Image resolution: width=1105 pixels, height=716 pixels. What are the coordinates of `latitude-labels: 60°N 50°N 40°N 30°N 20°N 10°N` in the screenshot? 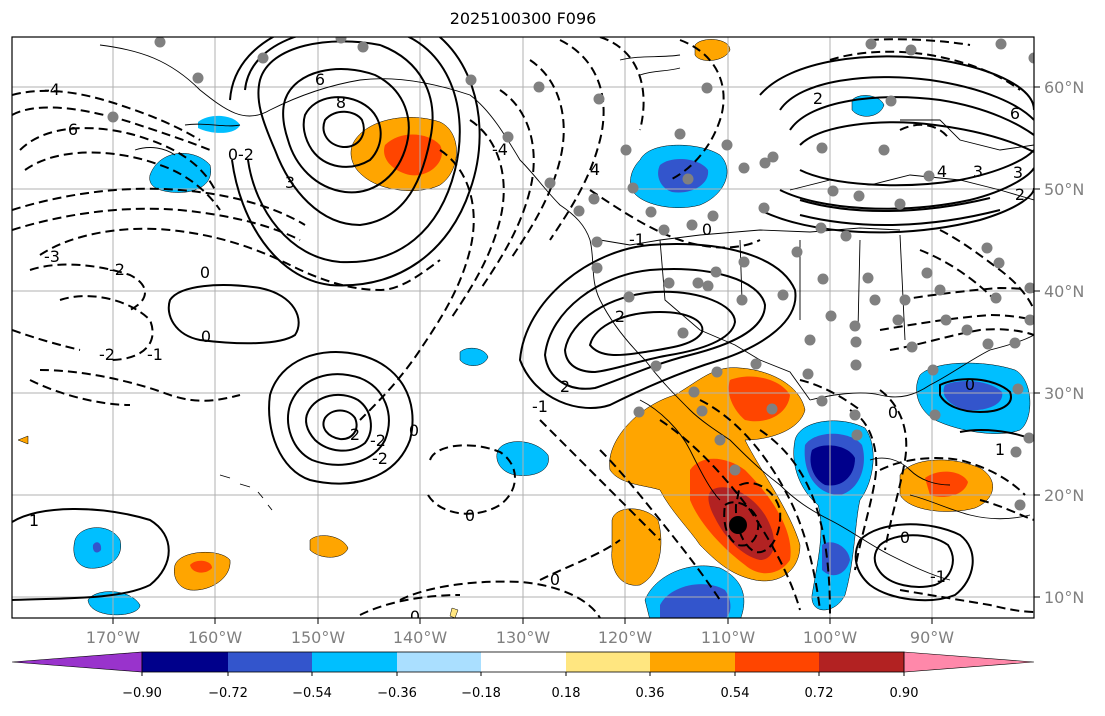 It's located at (1064, 342).